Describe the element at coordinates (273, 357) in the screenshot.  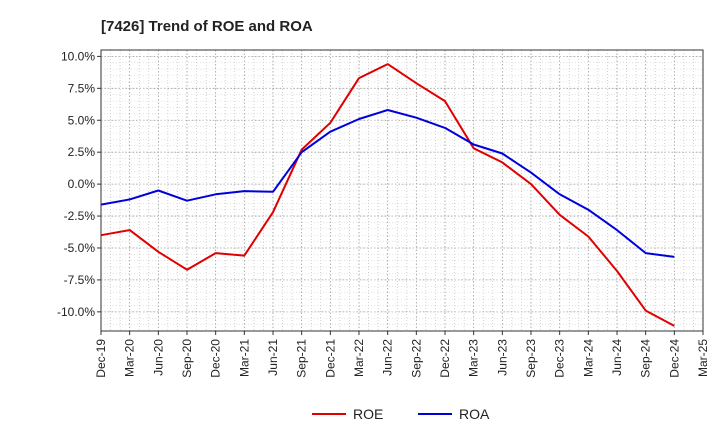
I see `x-tick-label: Jun-21` at that location.